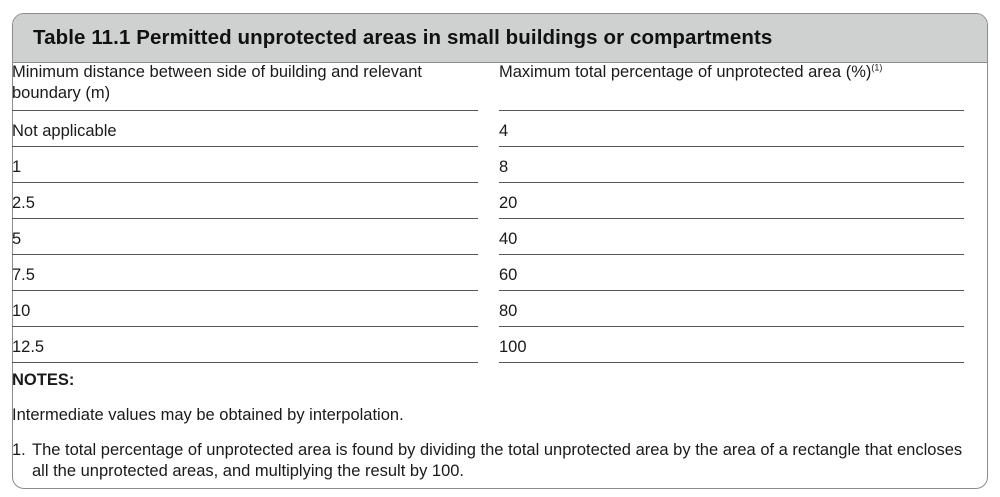  I want to click on table-row: 5 40, so click(488, 237).